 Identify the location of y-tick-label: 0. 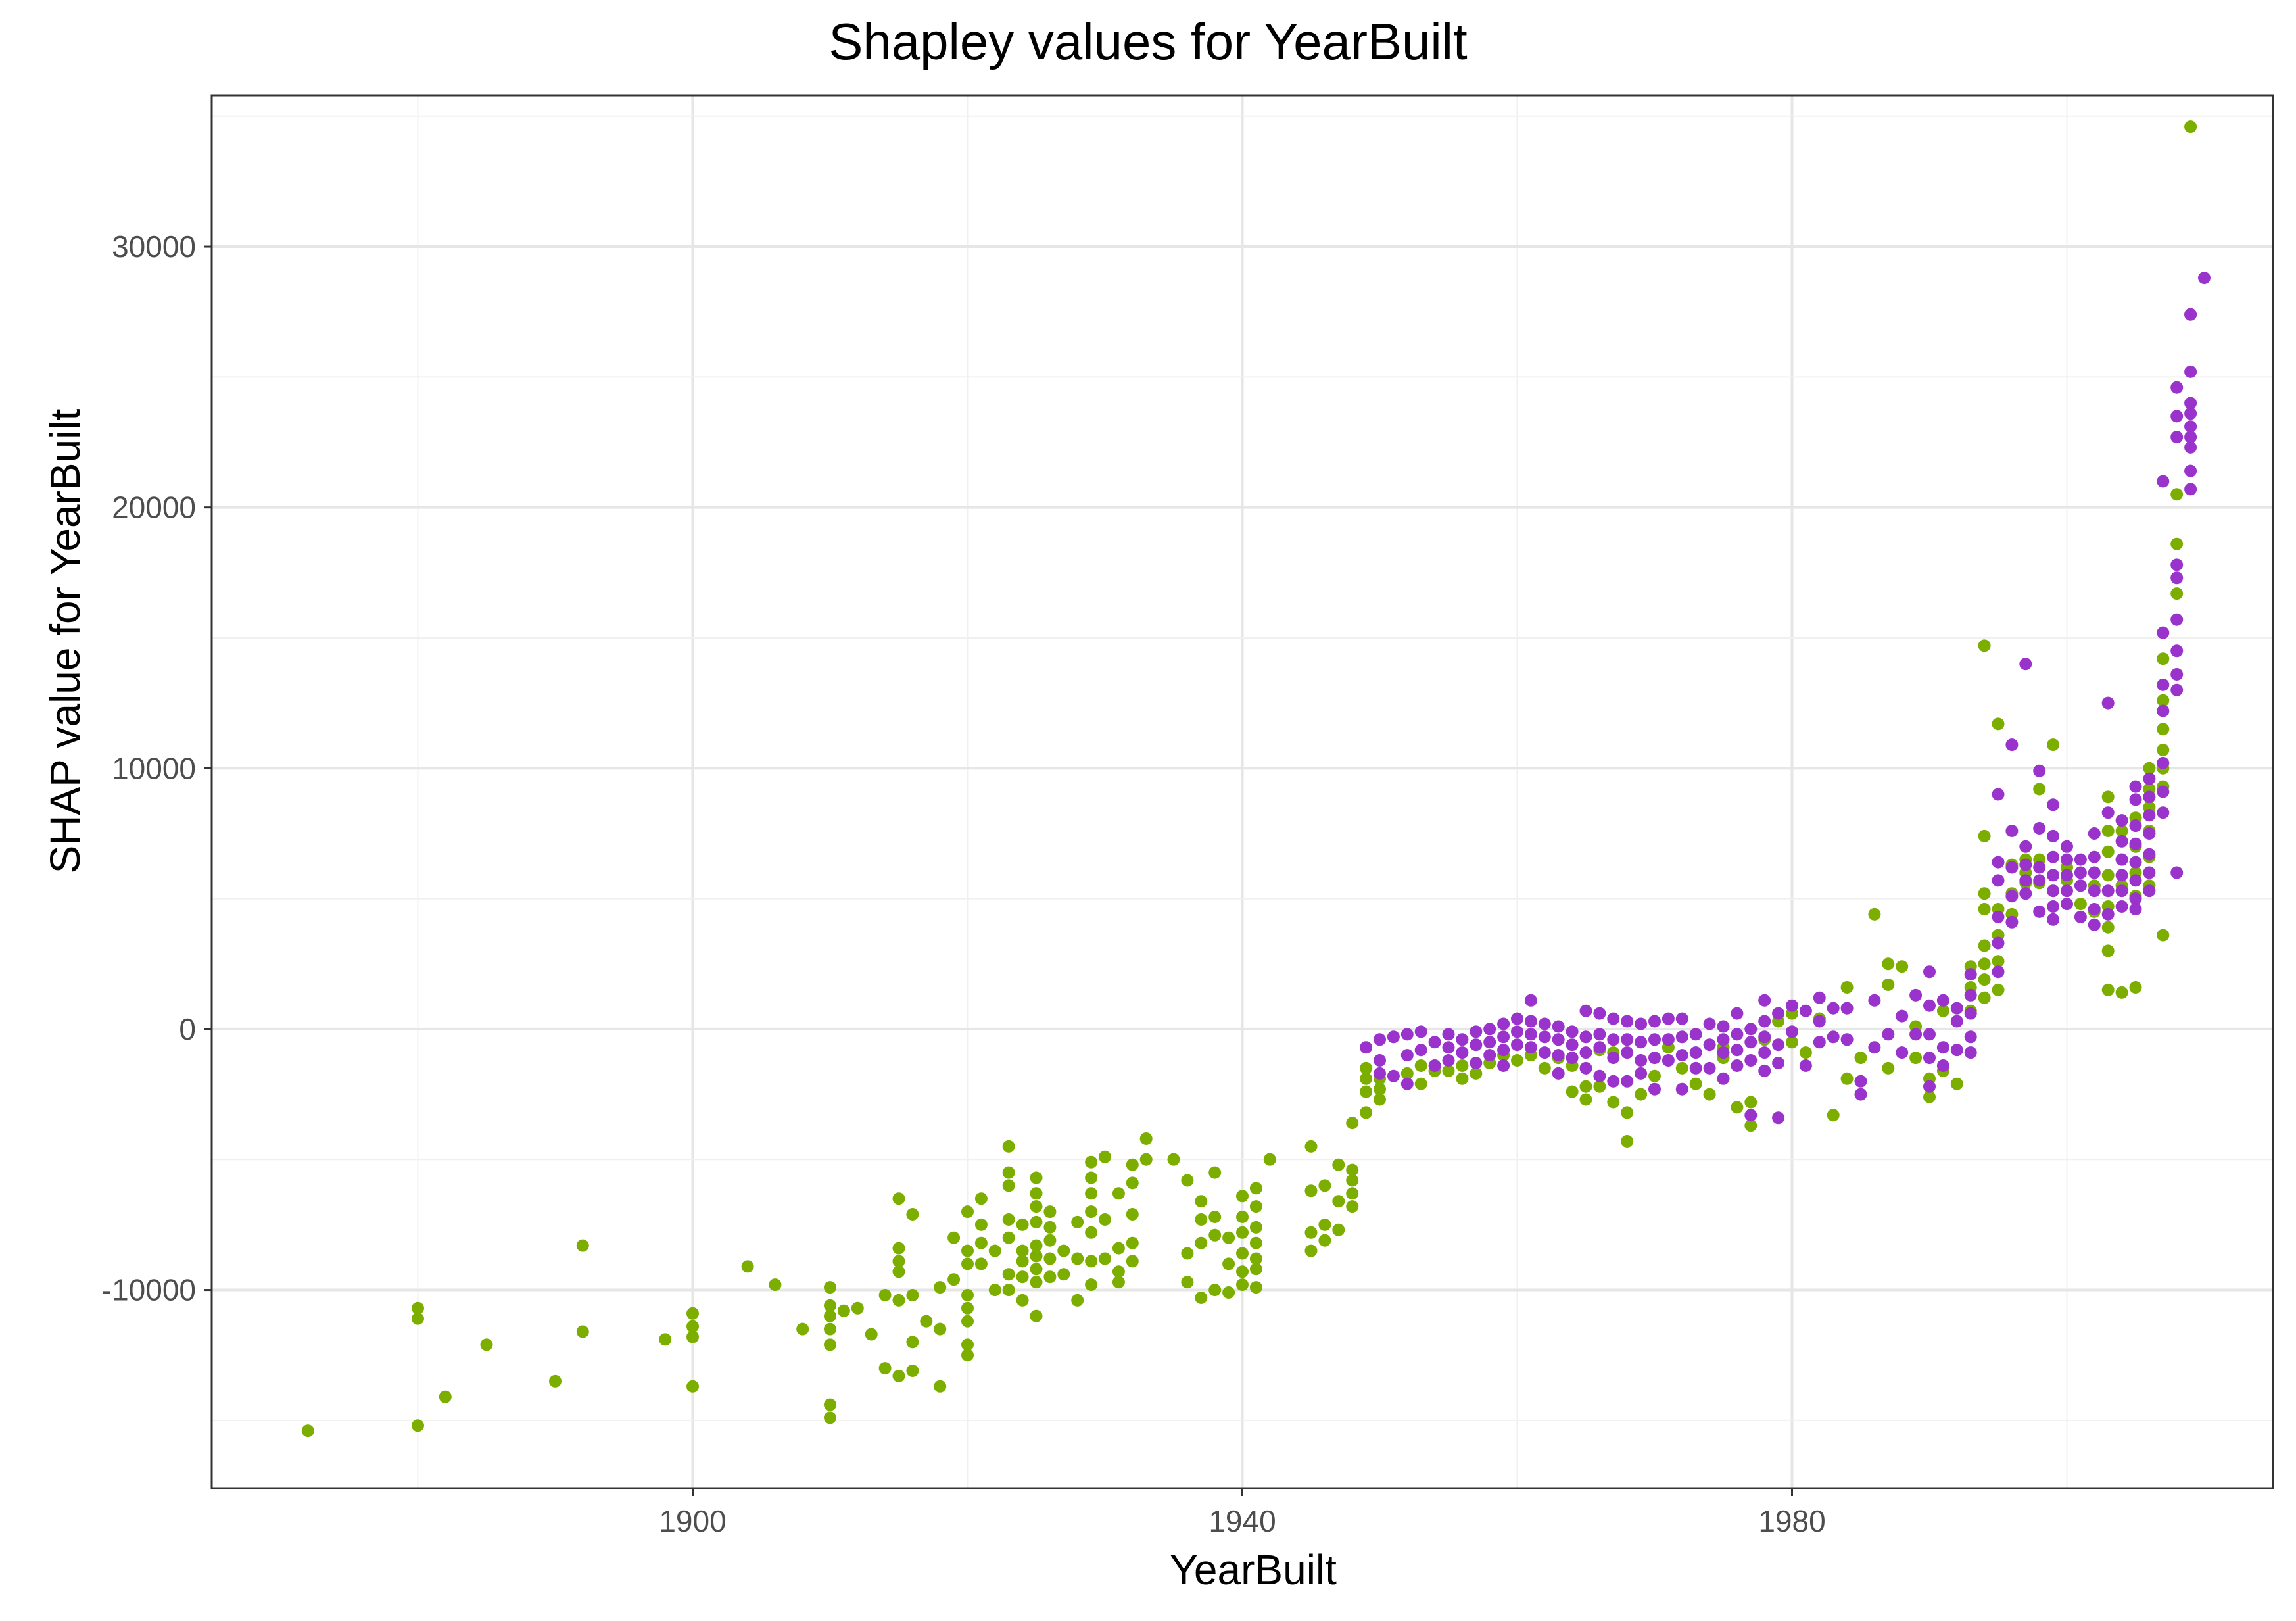
(187, 1029).